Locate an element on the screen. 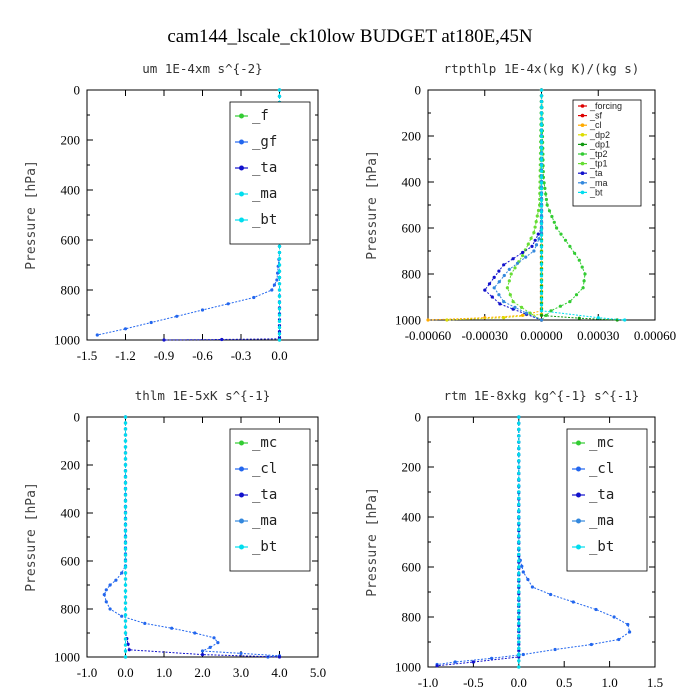 This screenshot has height=700, width=700. panel-title: thlm 1E-5xK s^{-1} is located at coordinates (202, 395).